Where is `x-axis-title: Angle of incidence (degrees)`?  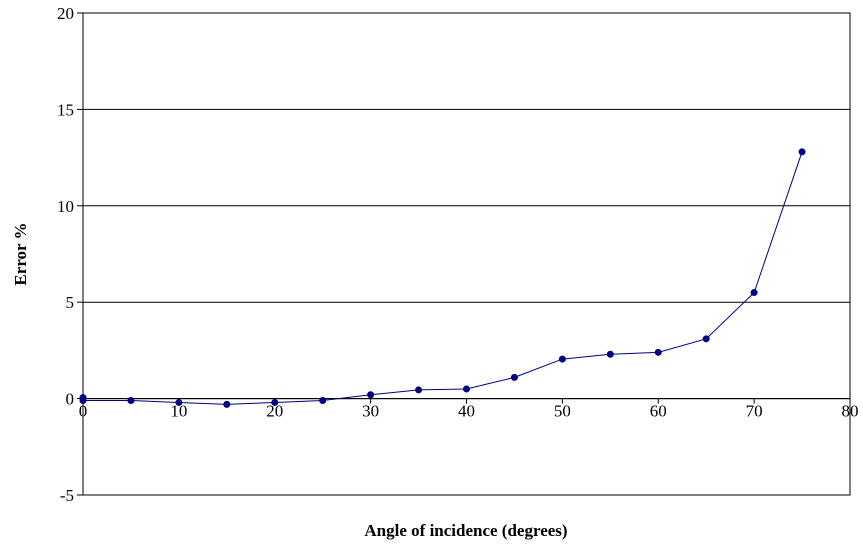
x-axis-title: Angle of incidence (degrees) is located at coordinates (465, 530).